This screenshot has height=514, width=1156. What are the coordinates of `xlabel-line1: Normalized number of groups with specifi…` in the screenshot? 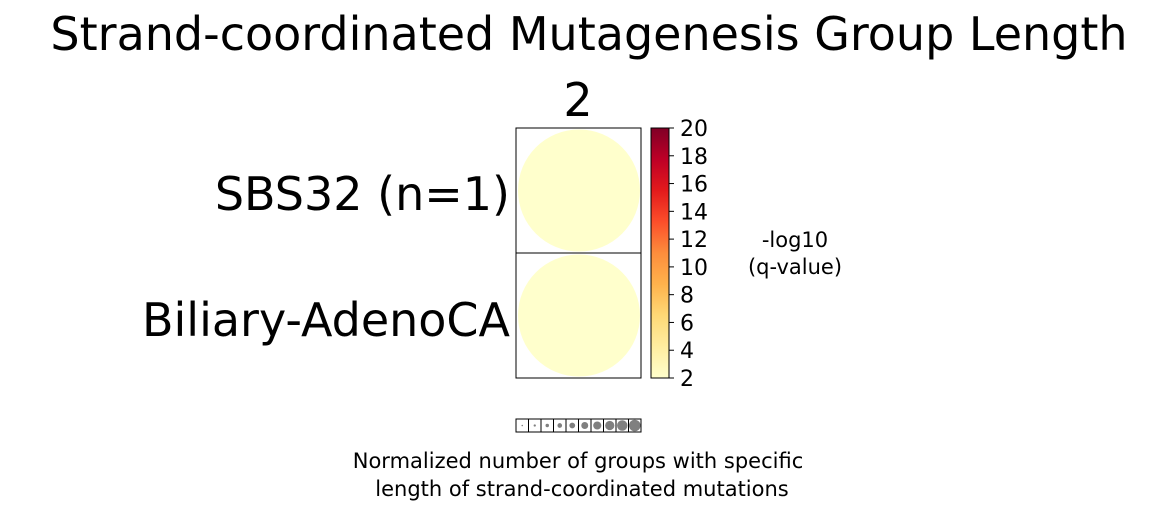 It's located at (578, 461).